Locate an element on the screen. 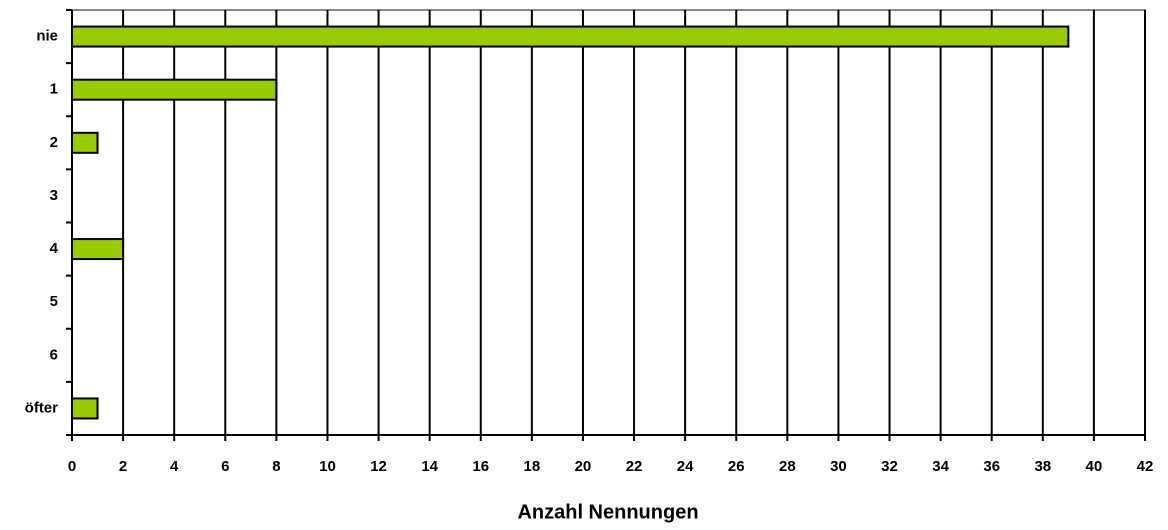 Image resolution: width=1168 pixels, height=530 pixels. x-tick-label: 20 is located at coordinates (583, 466).